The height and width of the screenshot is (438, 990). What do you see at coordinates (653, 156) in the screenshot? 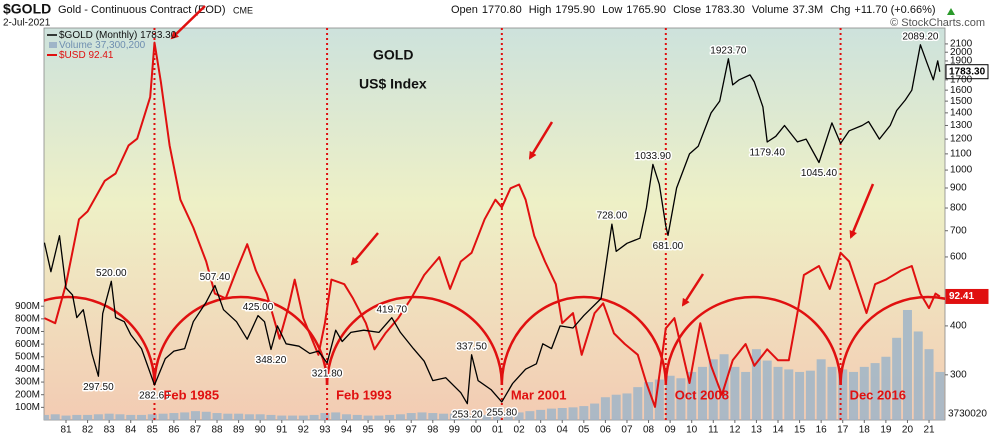
I see `value-label: 1033.90` at bounding box center [653, 156].